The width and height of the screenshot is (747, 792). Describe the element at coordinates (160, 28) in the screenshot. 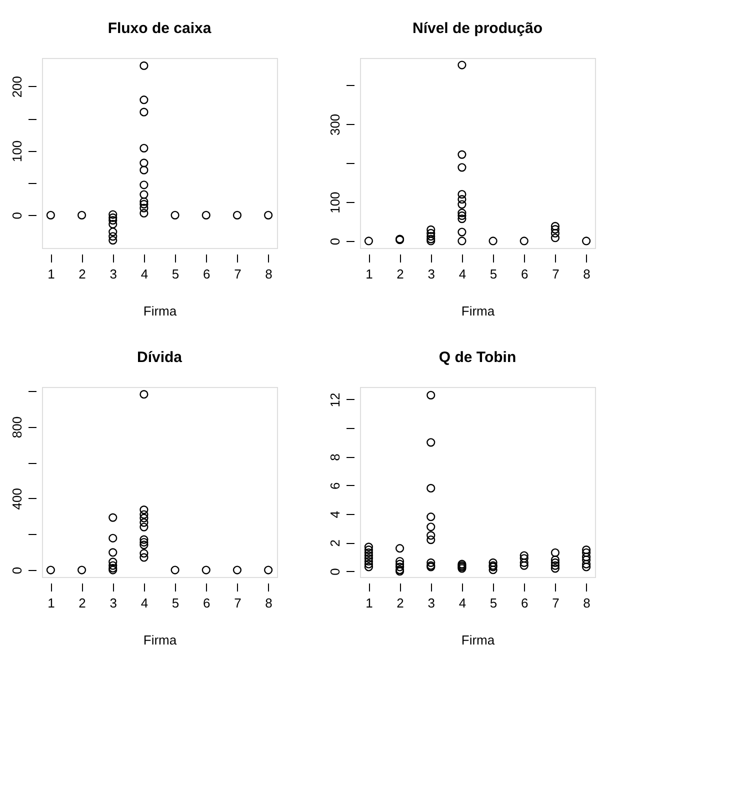

I see `chart-title: Fluxo de caixa` at that location.